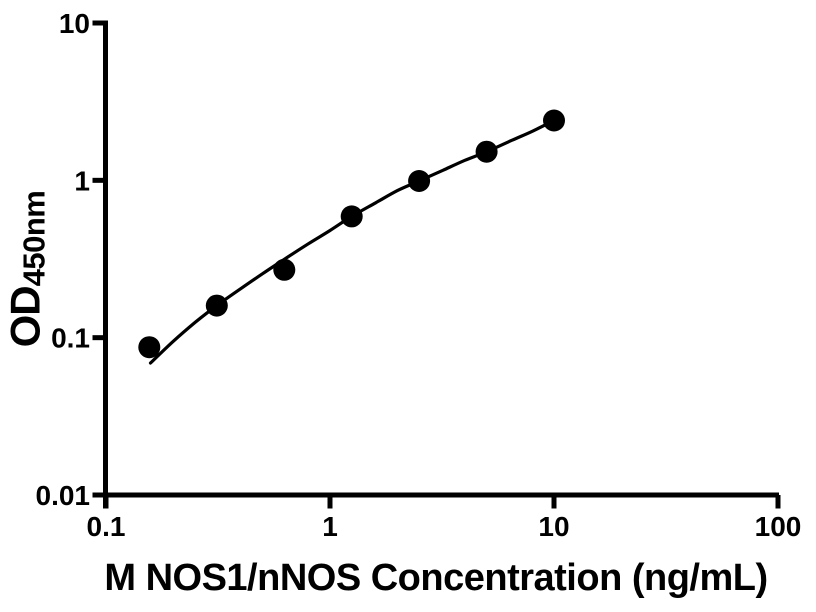  I want to click on x-tick-label: 1, so click(330, 526).